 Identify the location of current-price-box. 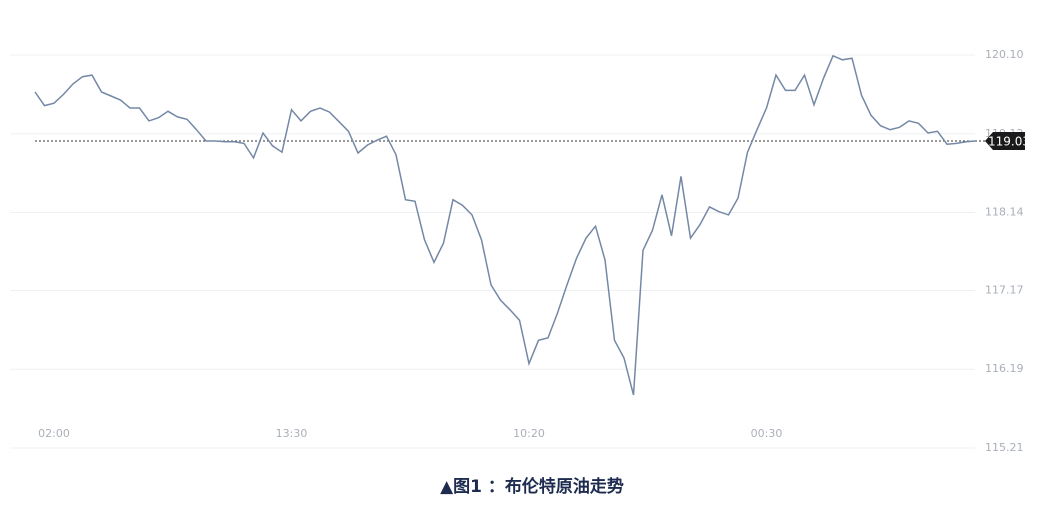
(1005, 140).